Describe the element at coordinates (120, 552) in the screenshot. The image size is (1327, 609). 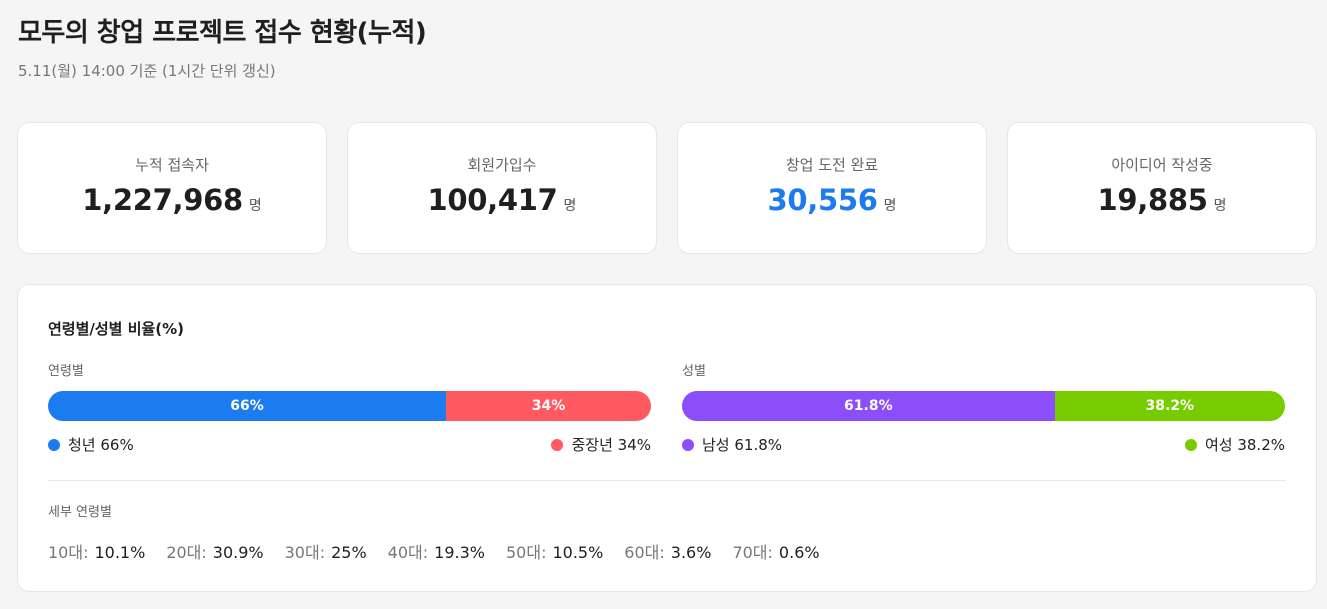
I see `detail-value: 10.1%` at that location.